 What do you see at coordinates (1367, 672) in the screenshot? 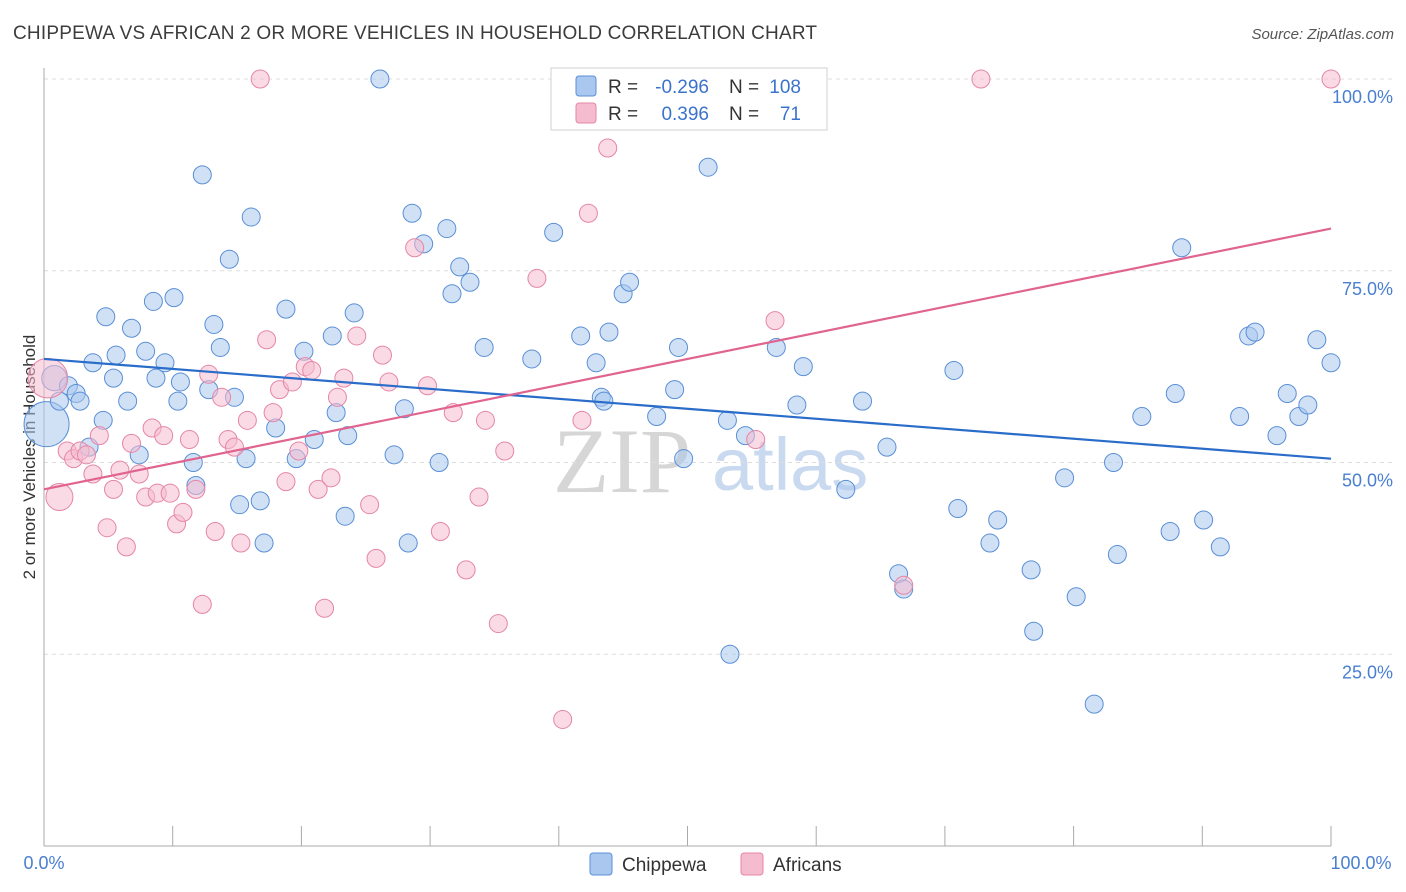
I see `y-tick-label: 25.0%` at bounding box center [1367, 672].